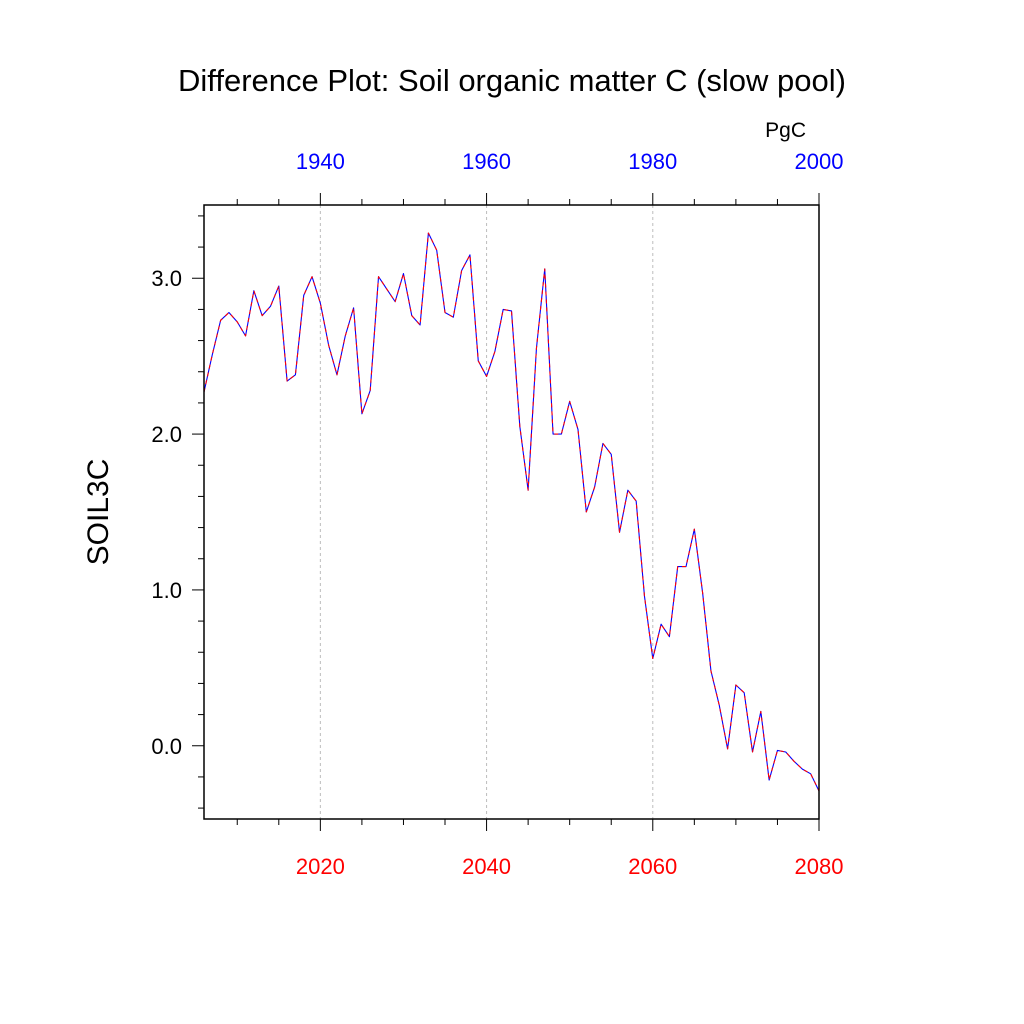 The image size is (1024, 1024). Describe the element at coordinates (652, 866) in the screenshot. I see `x-bottom-tick-label: 2060` at that location.